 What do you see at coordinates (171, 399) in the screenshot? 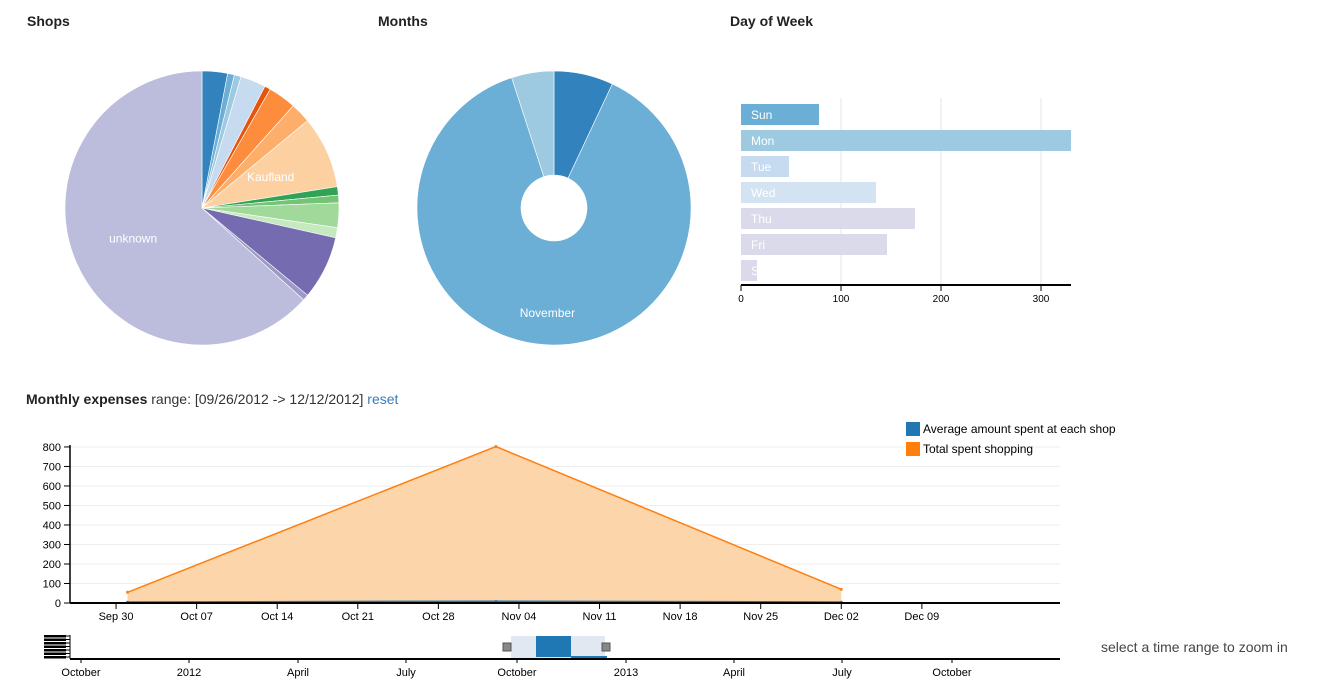
I see `range-prefix: range:` at bounding box center [171, 399].